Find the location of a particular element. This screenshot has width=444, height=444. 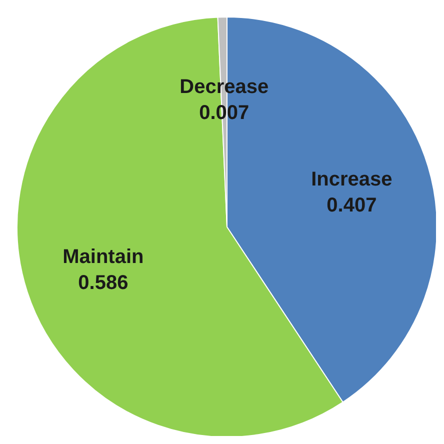

data-label: 0.586 is located at coordinates (103, 283).